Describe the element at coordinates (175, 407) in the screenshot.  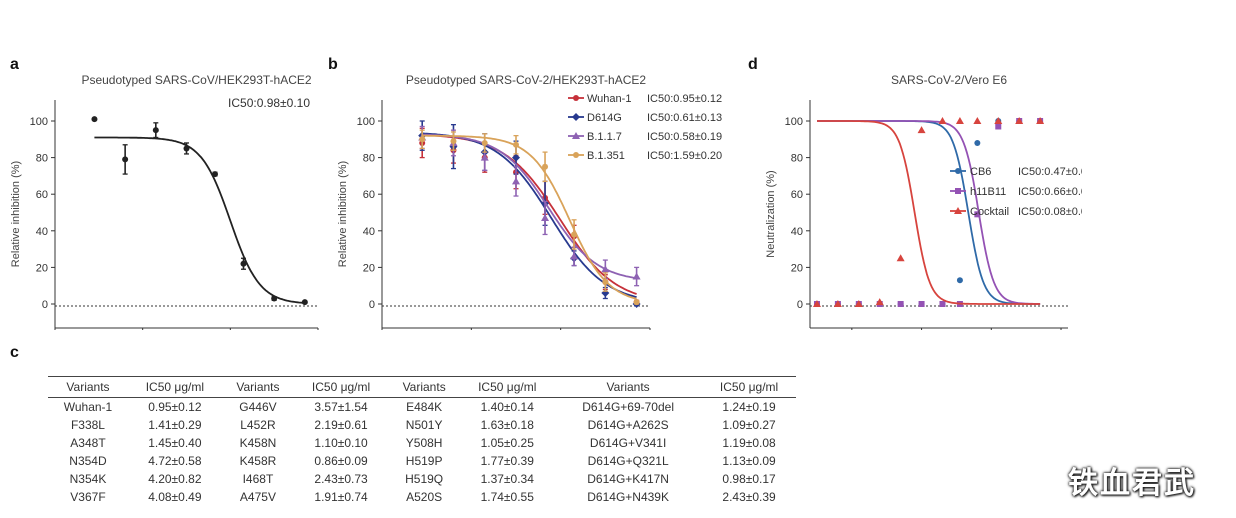
I see `table-cell: 0.95±0.12` at that location.